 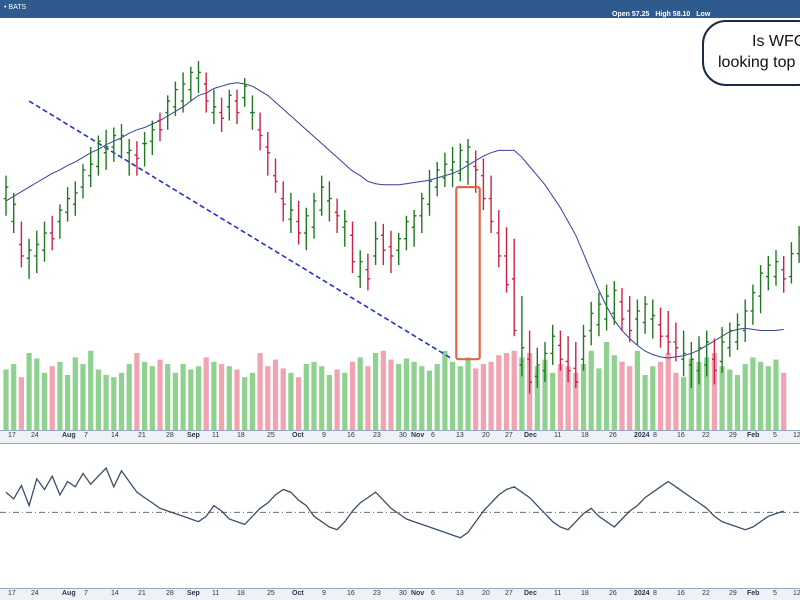 What do you see at coordinates (12, 593) in the screenshot?
I see `date-tick-label-lower: 17` at bounding box center [12, 593].